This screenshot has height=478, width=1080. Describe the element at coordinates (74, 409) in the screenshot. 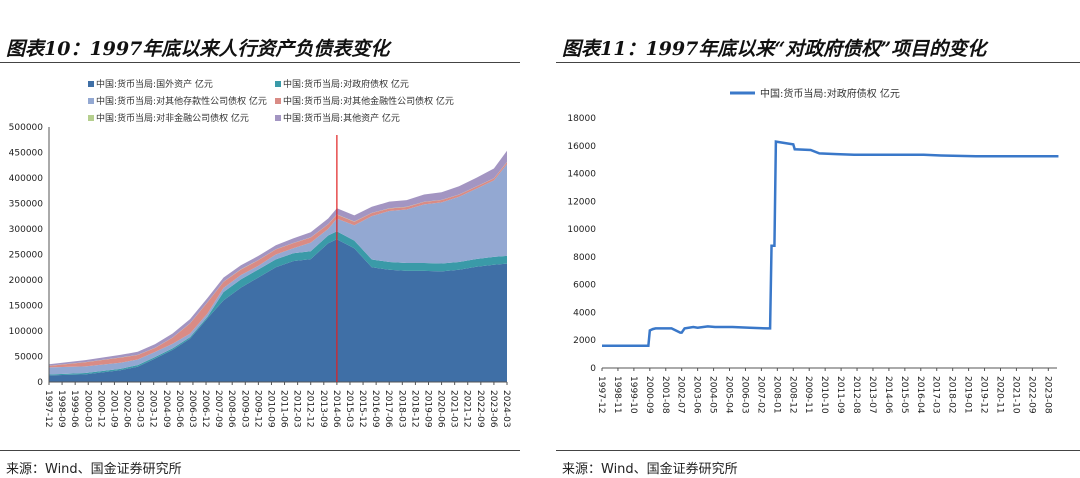

I see `left-x-tick-label: 1999-06` at that location.